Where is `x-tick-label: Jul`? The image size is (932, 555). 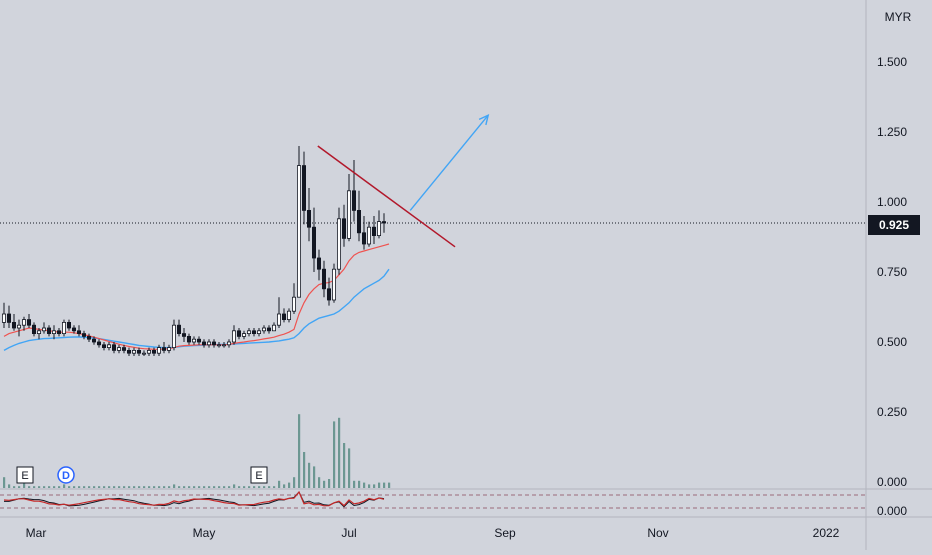 x-tick-label: Jul is located at coordinates (348, 533).